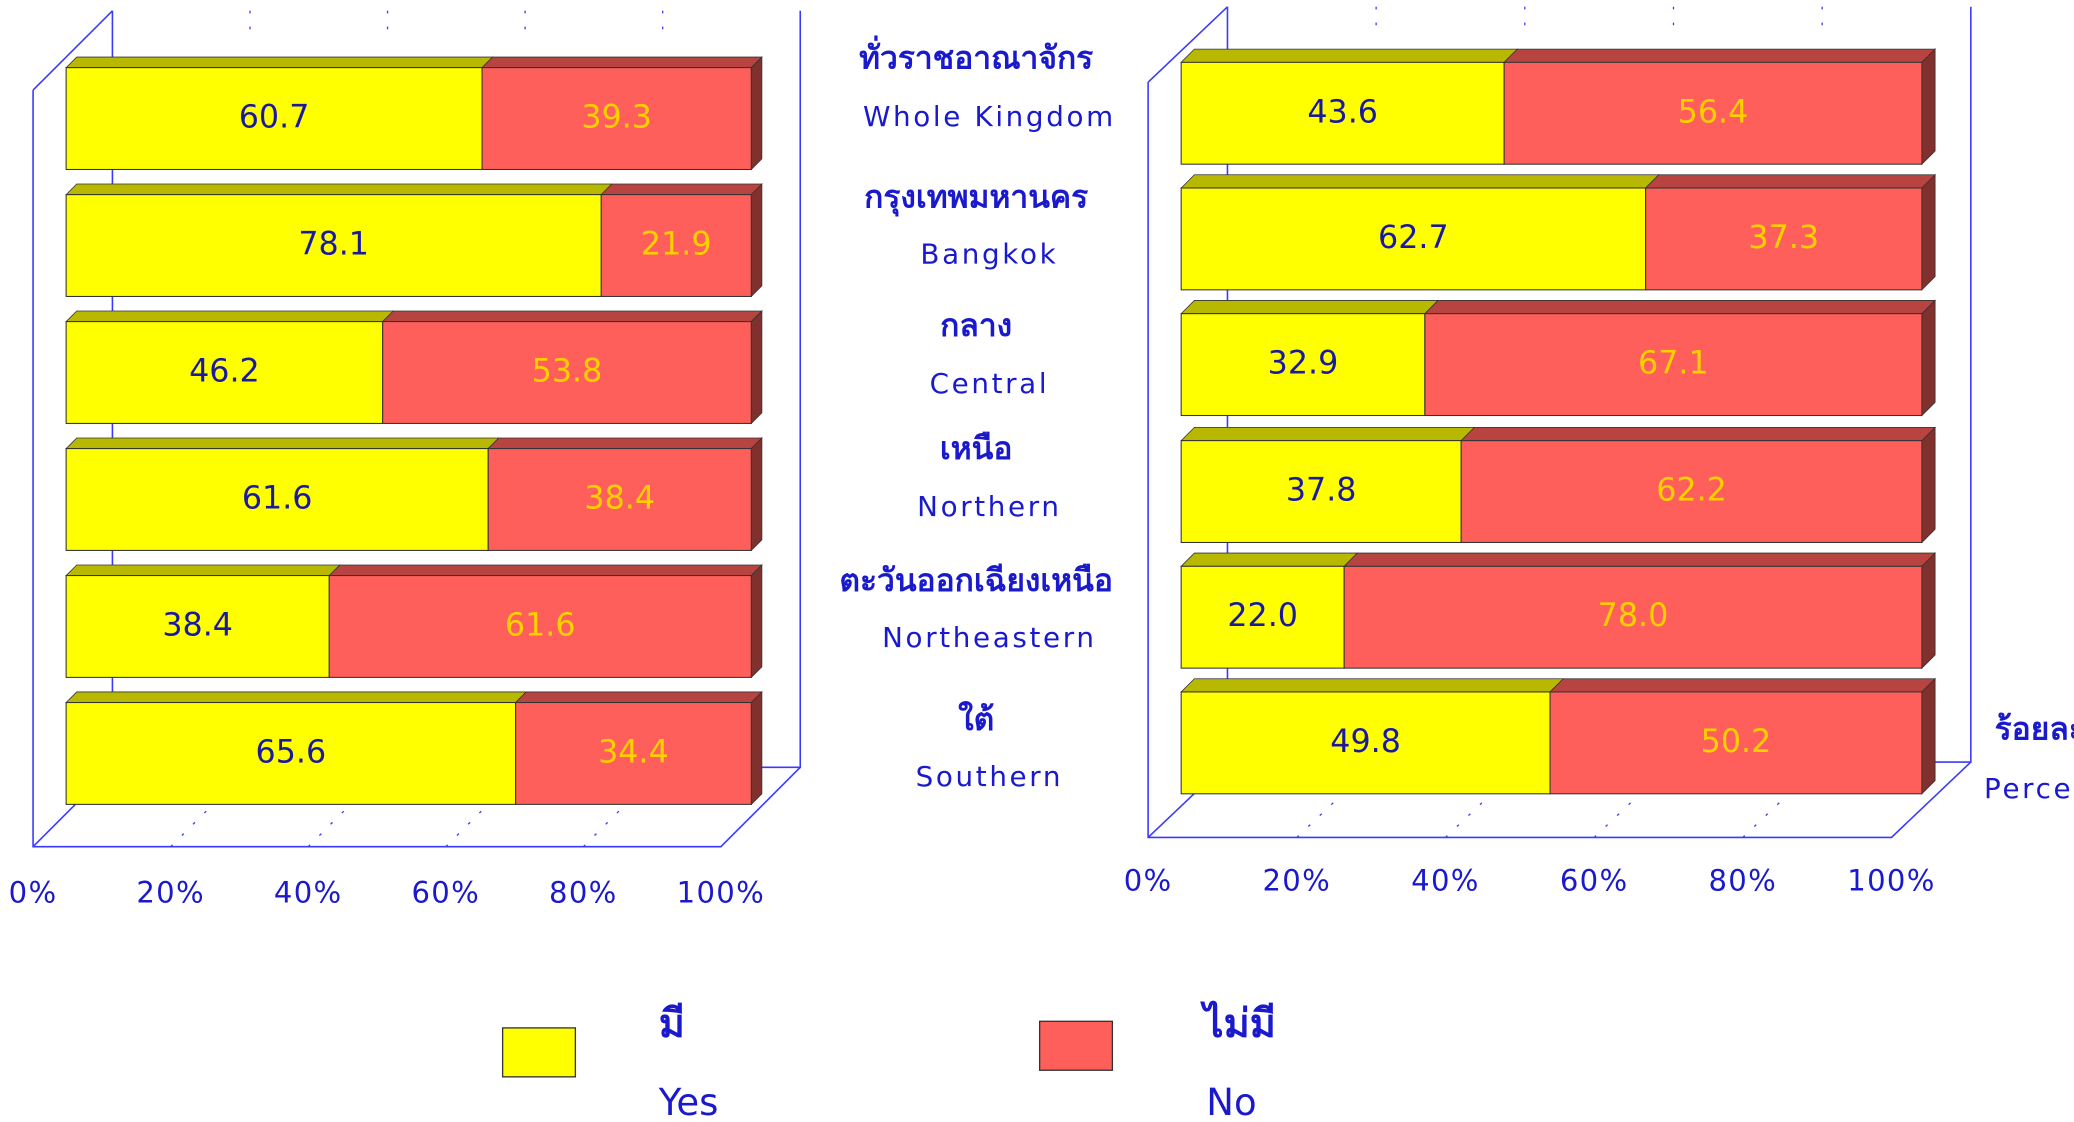 The image size is (2074, 1122). I want to click on value-label: 37.3, so click(1783, 238).